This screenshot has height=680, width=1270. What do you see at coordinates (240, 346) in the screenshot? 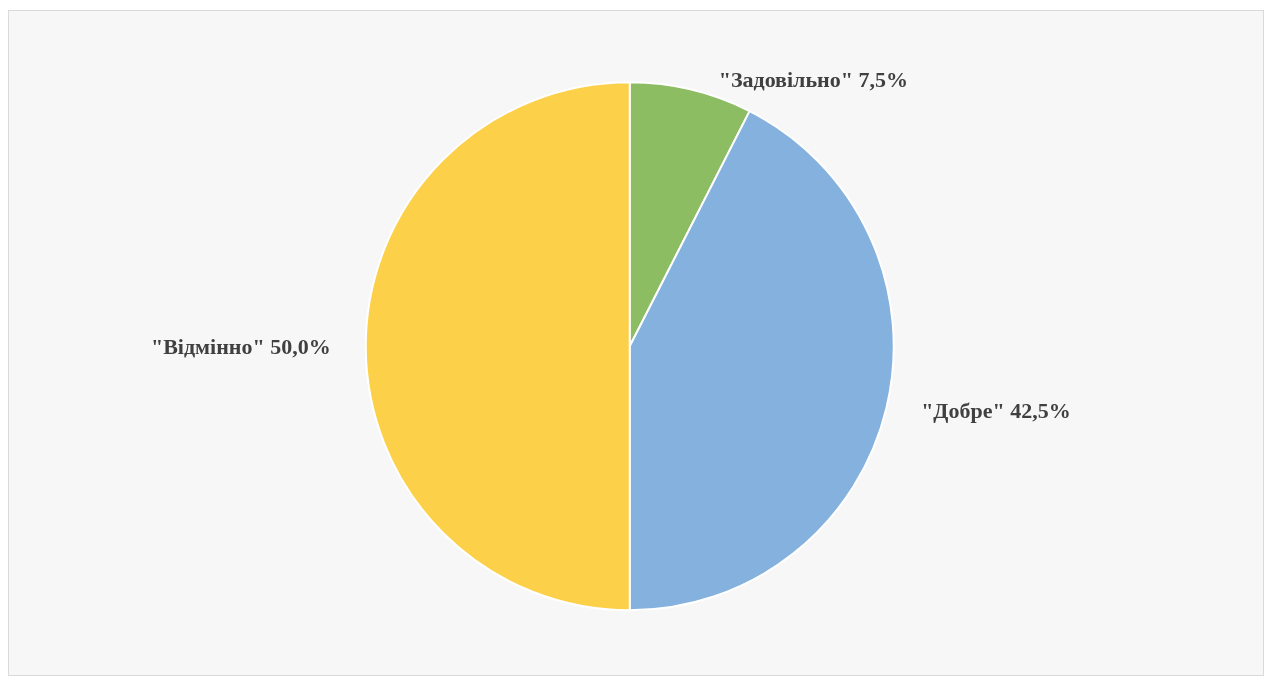
I see `slice-label: "Відмінно" 50,0%` at bounding box center [240, 346].